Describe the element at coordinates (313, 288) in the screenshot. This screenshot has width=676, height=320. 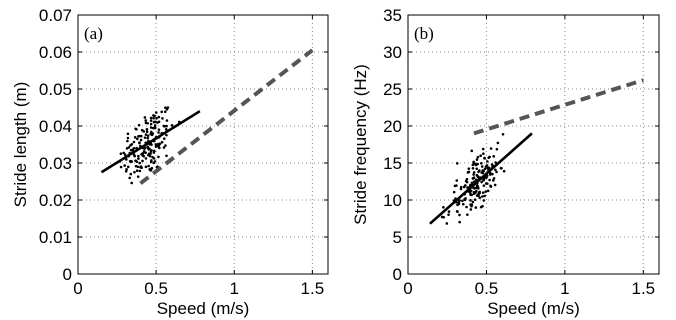
I see `x-tick-label: 1.5` at that location.